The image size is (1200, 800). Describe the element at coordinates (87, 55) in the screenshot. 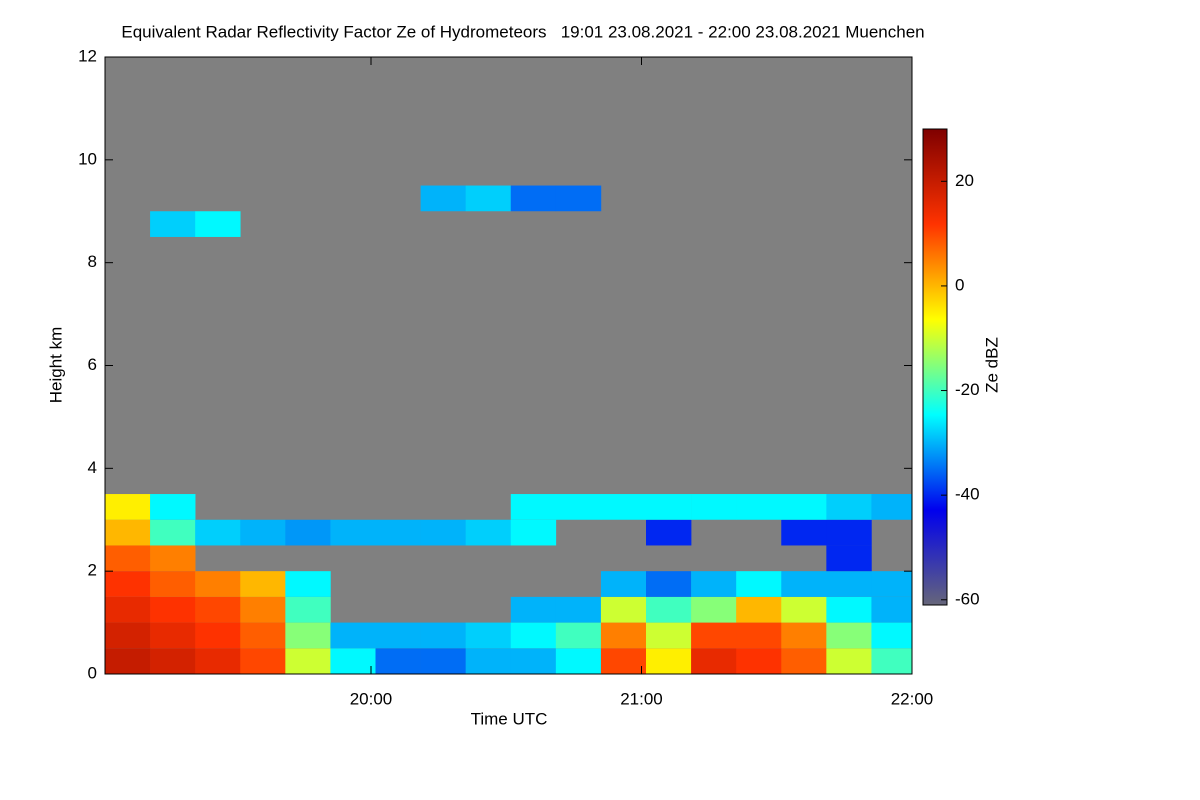

I see `y-tick-label: 12` at that location.